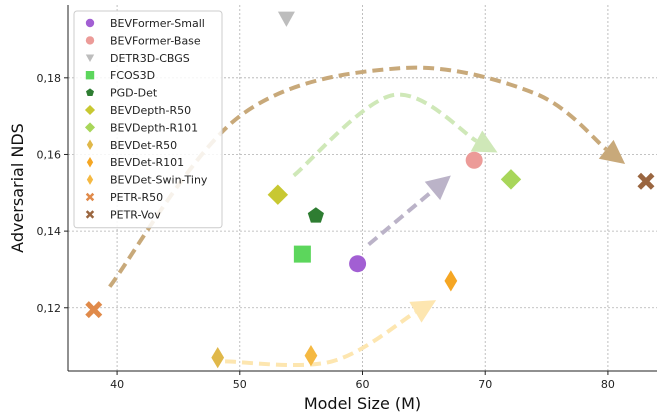 The image size is (660, 413). What do you see at coordinates (358, 264) in the screenshot?
I see `data-point-bevformer-small` at bounding box center [358, 264].